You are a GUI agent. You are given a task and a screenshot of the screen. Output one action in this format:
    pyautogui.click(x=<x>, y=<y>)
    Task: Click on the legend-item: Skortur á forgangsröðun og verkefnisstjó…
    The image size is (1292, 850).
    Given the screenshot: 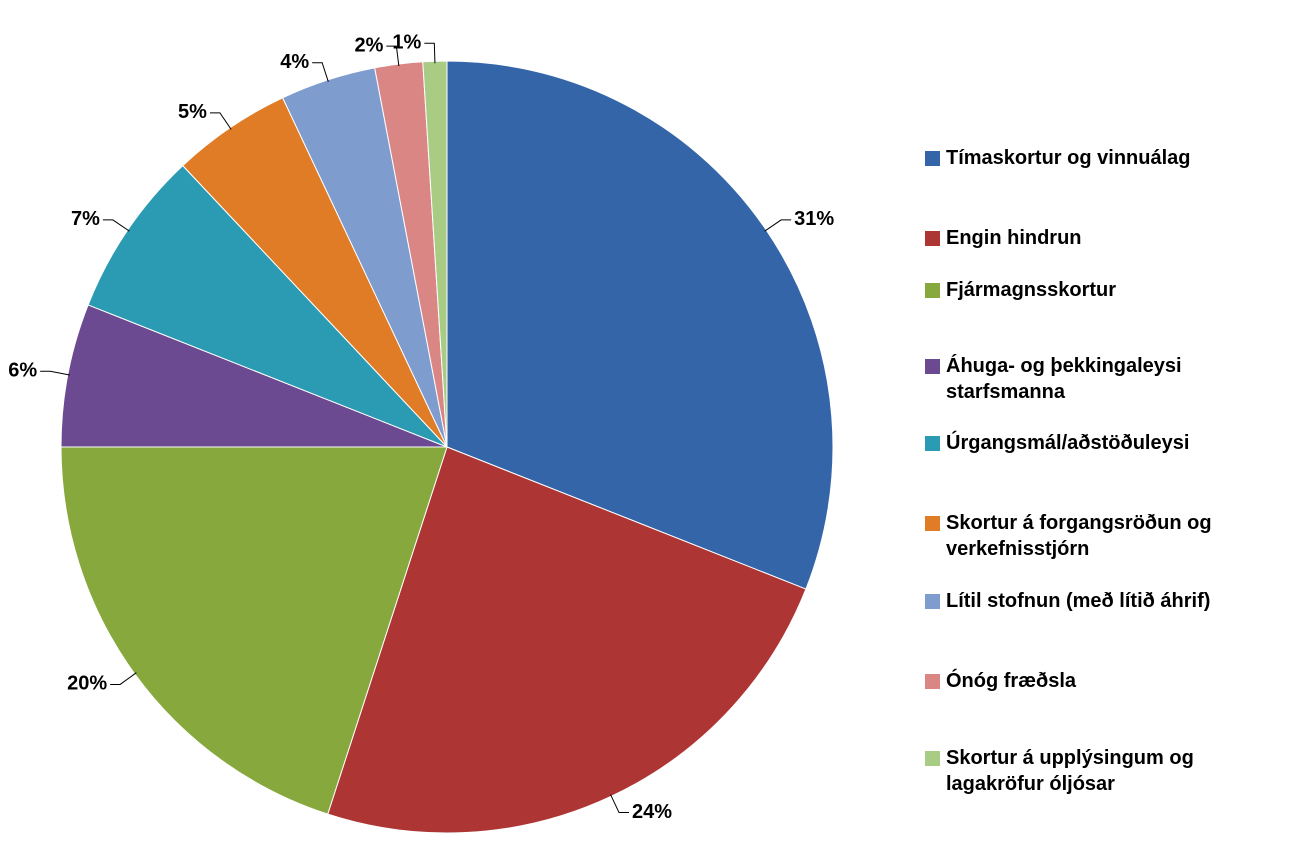 What is the action you would take?
    pyautogui.click(x=1105, y=536)
    